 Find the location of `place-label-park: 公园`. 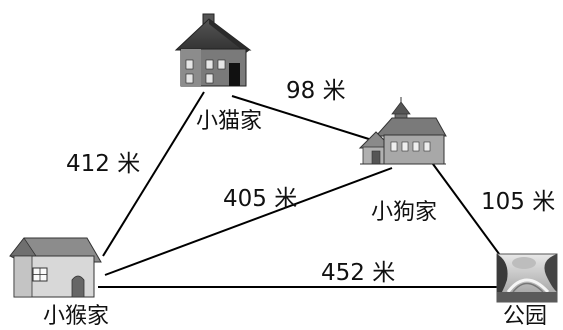

place-label-park: 公园 is located at coordinates (525, 316).